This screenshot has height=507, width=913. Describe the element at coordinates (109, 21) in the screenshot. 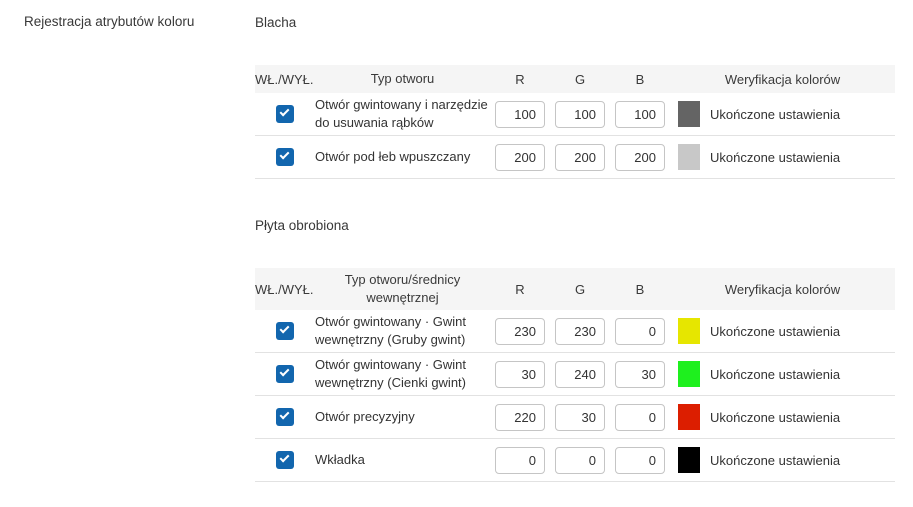

I see `settings-item-label: Rejestracja atrybutów koloru` at that location.